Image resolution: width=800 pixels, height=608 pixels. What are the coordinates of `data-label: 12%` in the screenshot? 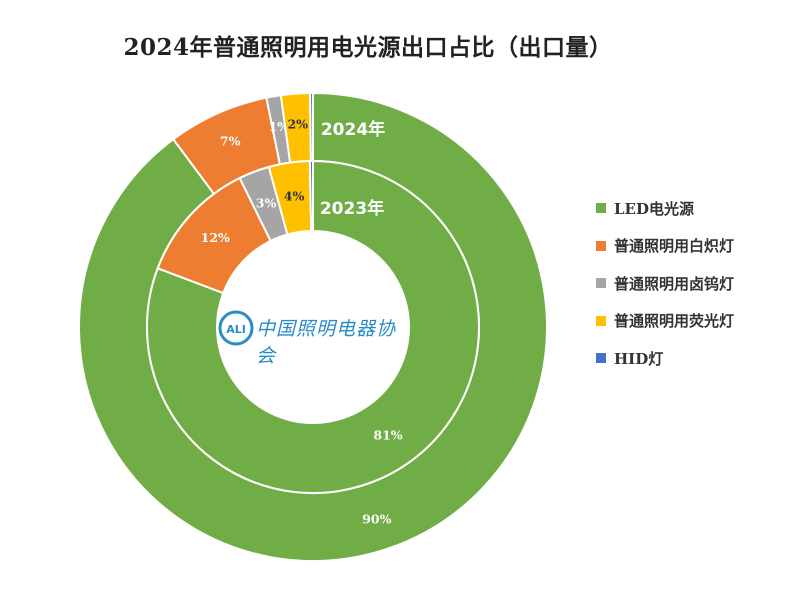 It's located at (215, 237).